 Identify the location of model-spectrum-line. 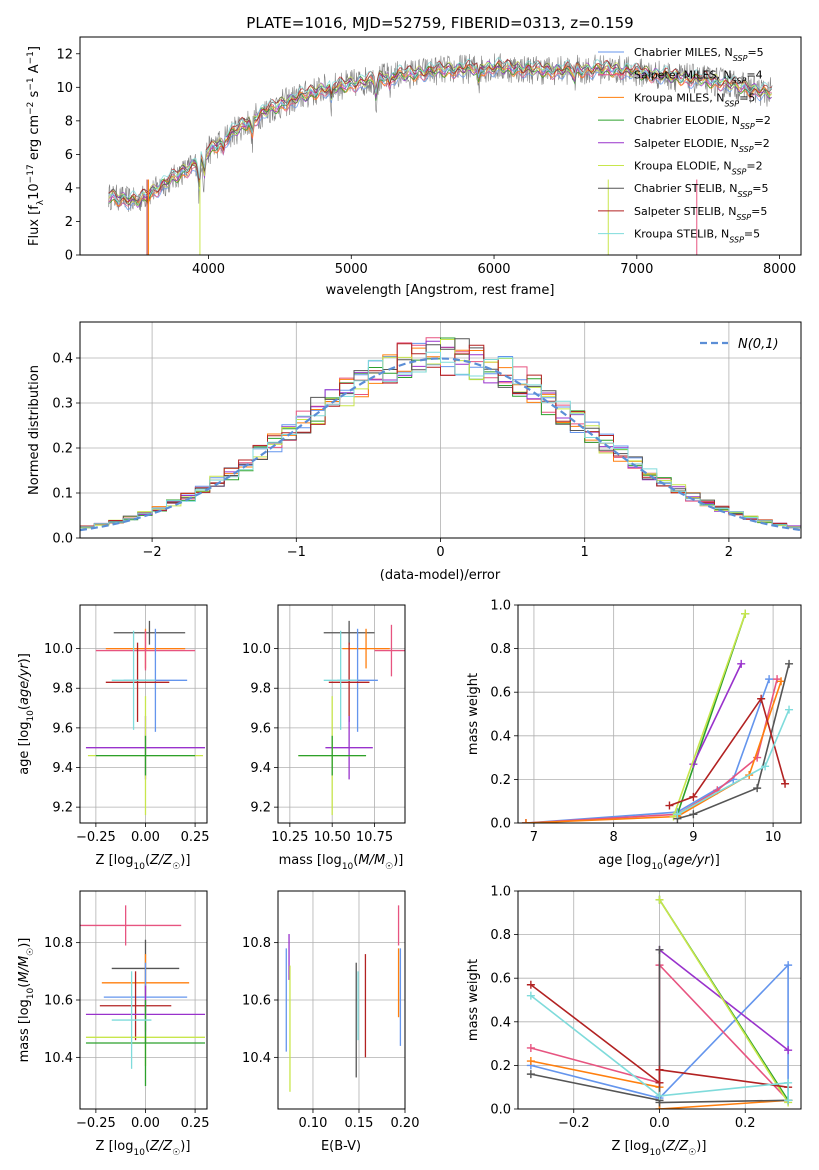
(440, 134).